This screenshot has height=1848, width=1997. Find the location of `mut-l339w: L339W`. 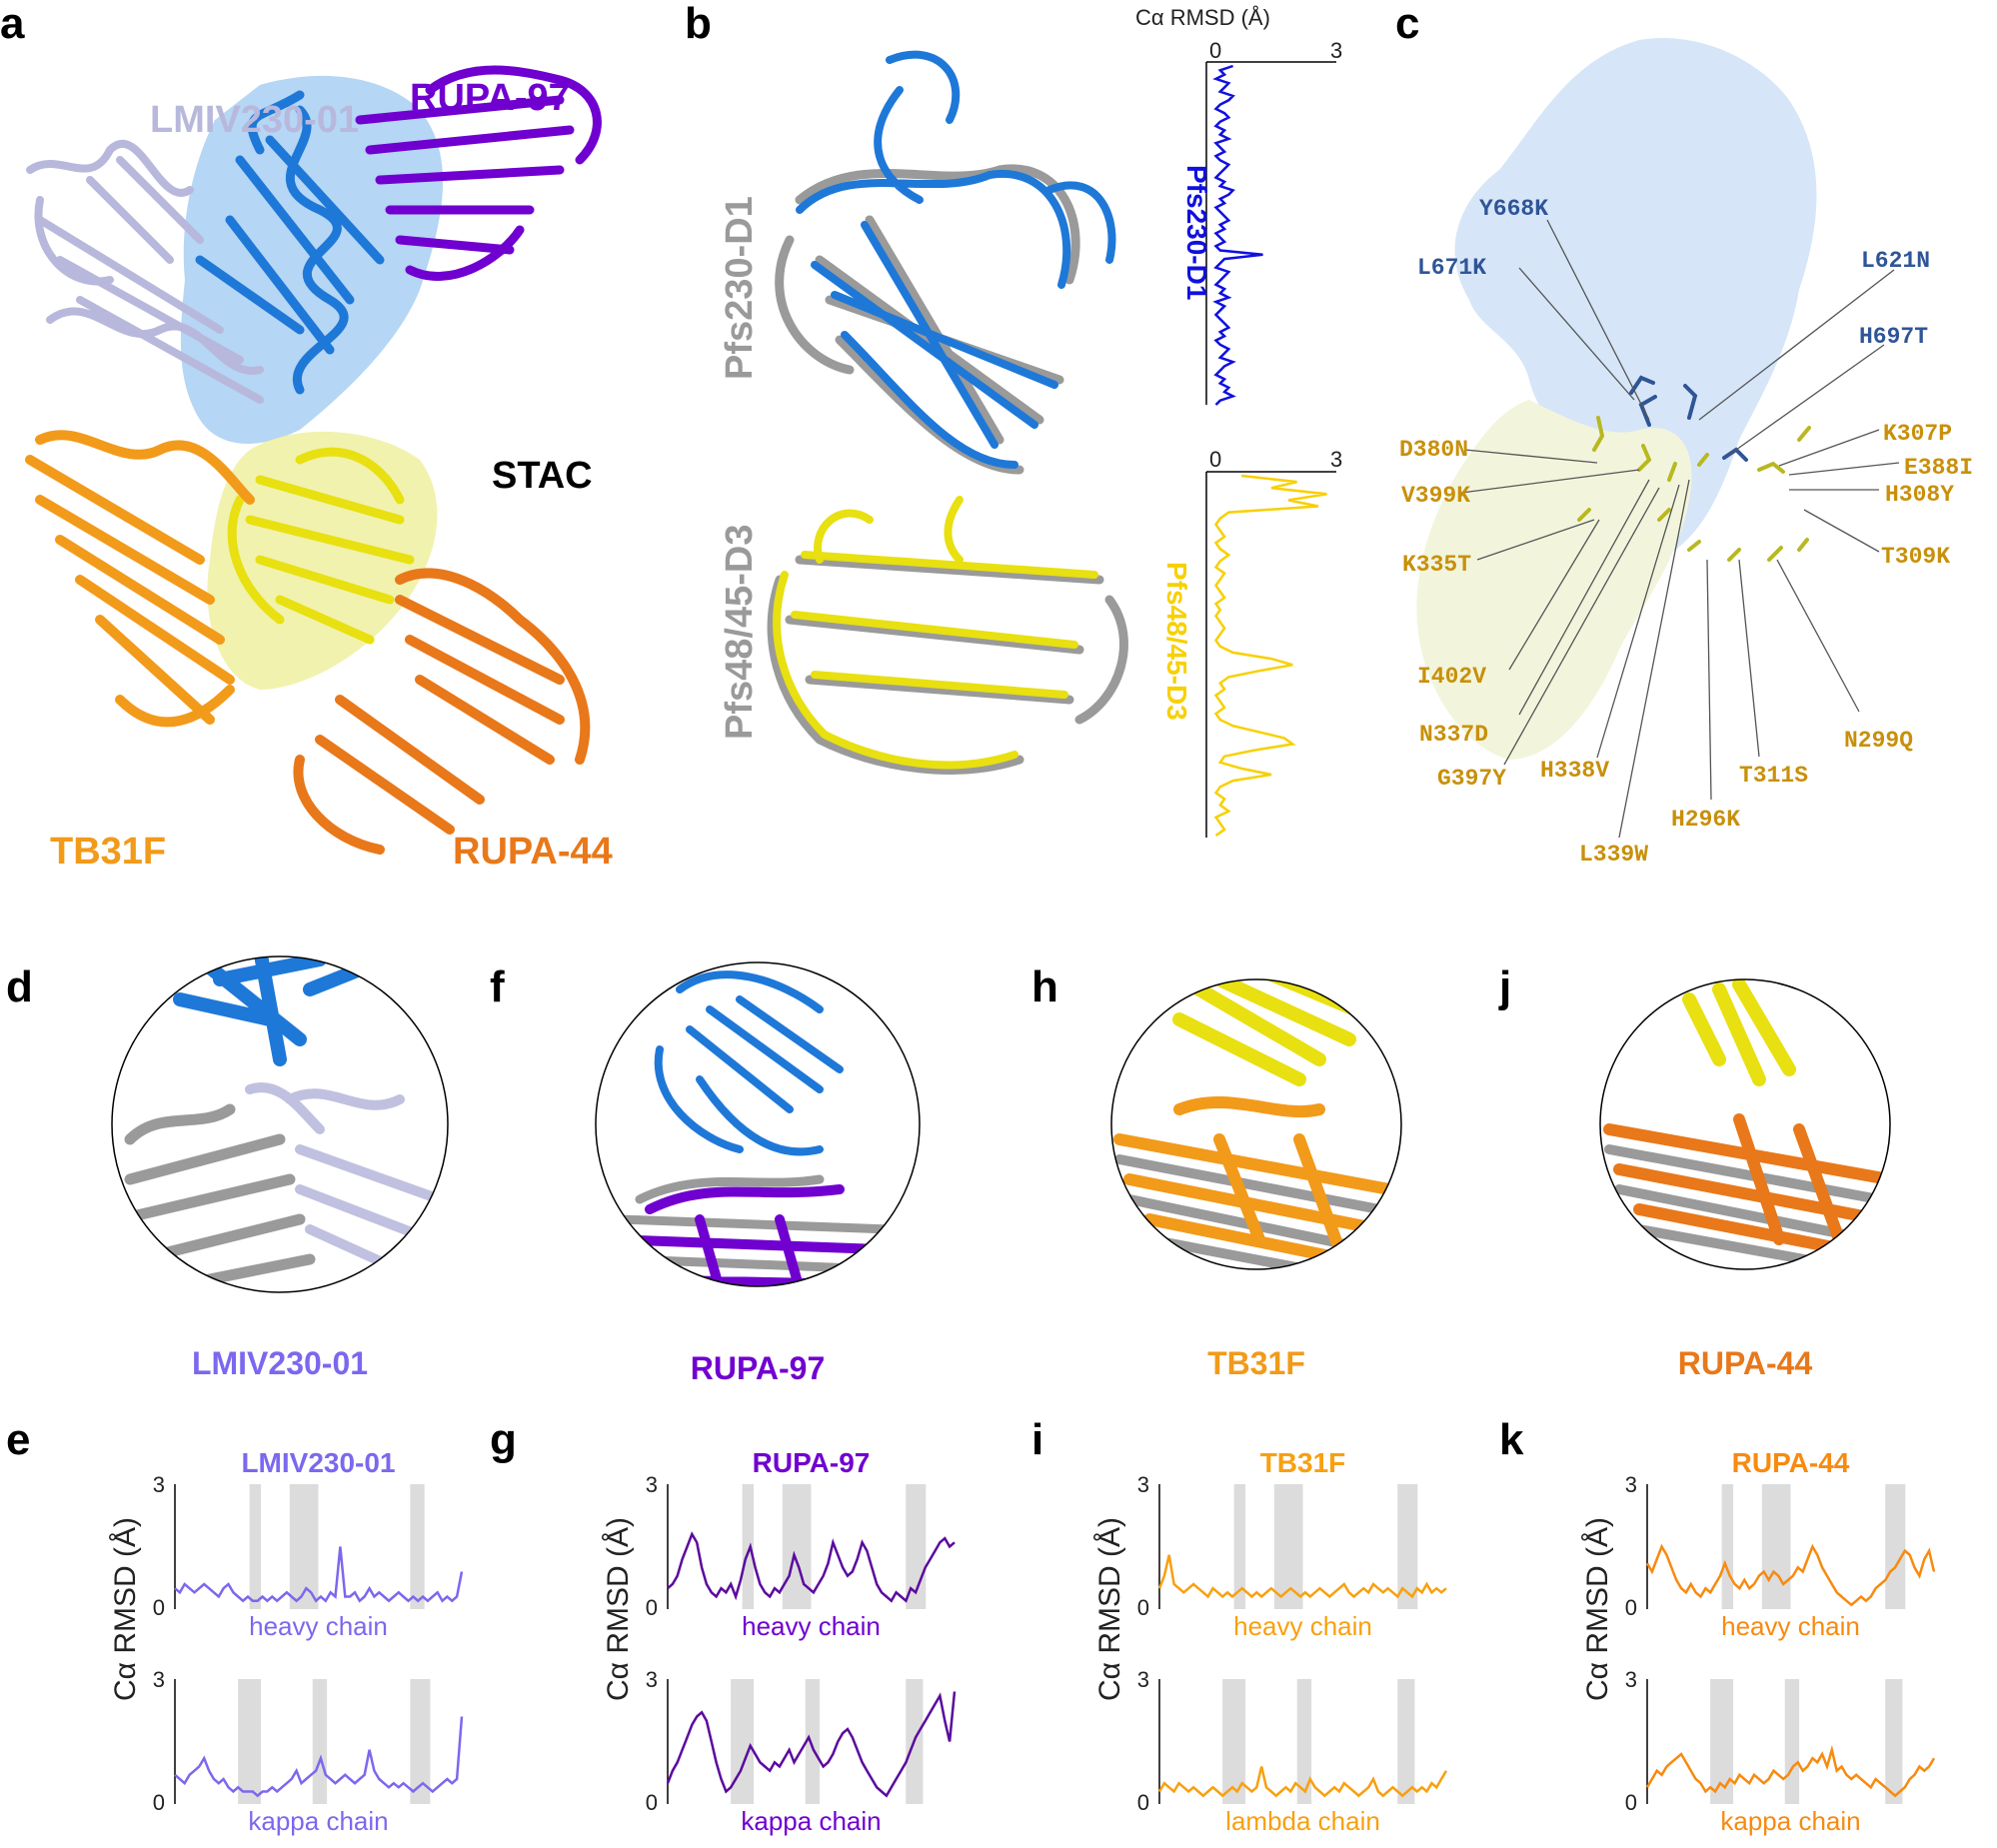

mut-l339w: L339W is located at coordinates (1613, 855).